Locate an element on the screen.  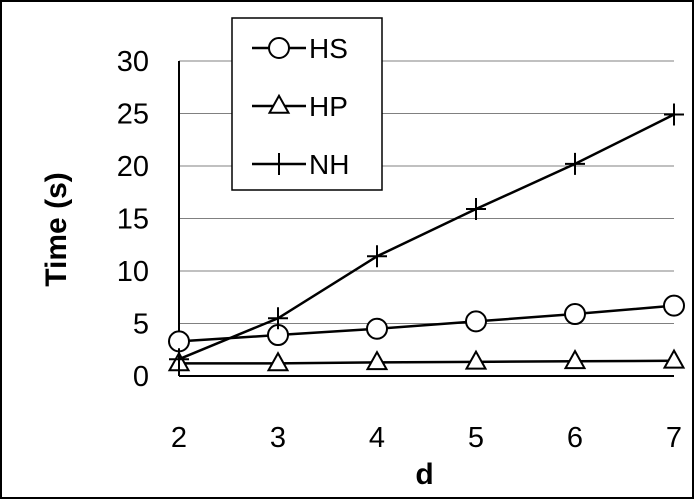
series-line-hp is located at coordinates (426, 362).